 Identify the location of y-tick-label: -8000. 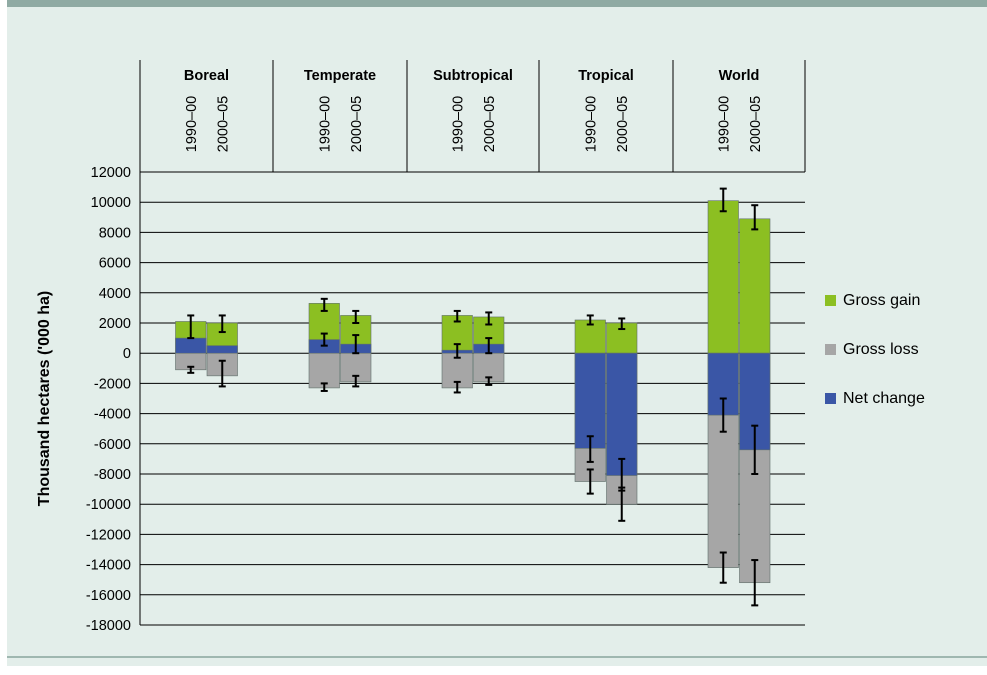
(112, 475).